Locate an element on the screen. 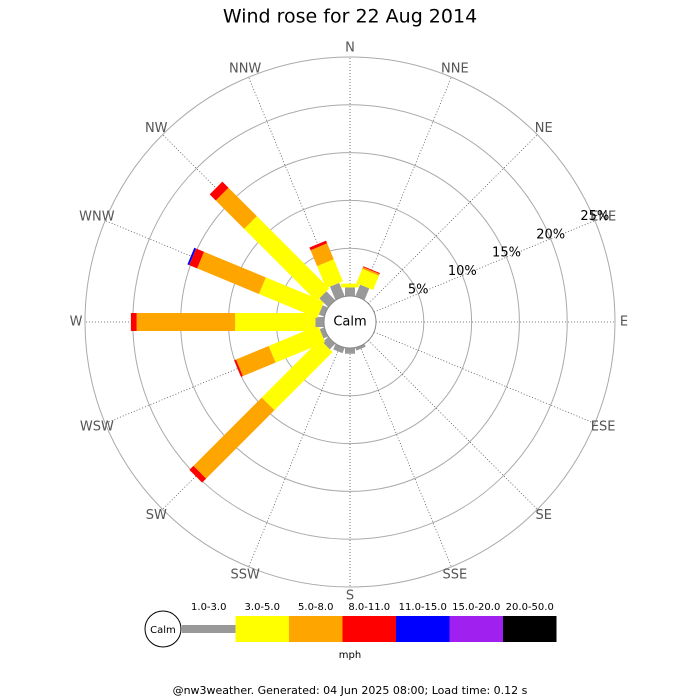 The image size is (700, 700). r-tick-label: 15% is located at coordinates (506, 253).